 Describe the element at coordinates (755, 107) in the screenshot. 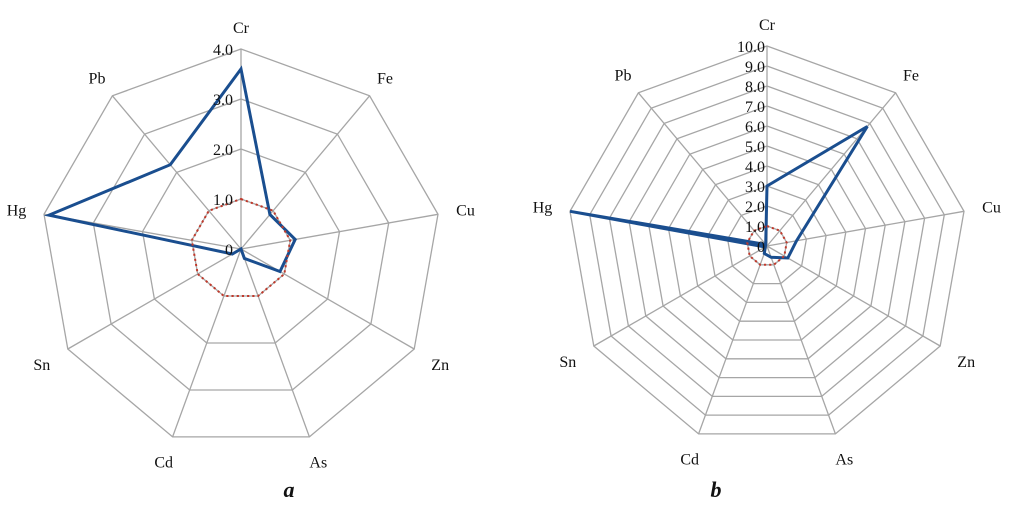

I see `tick-label: 7.0` at that location.